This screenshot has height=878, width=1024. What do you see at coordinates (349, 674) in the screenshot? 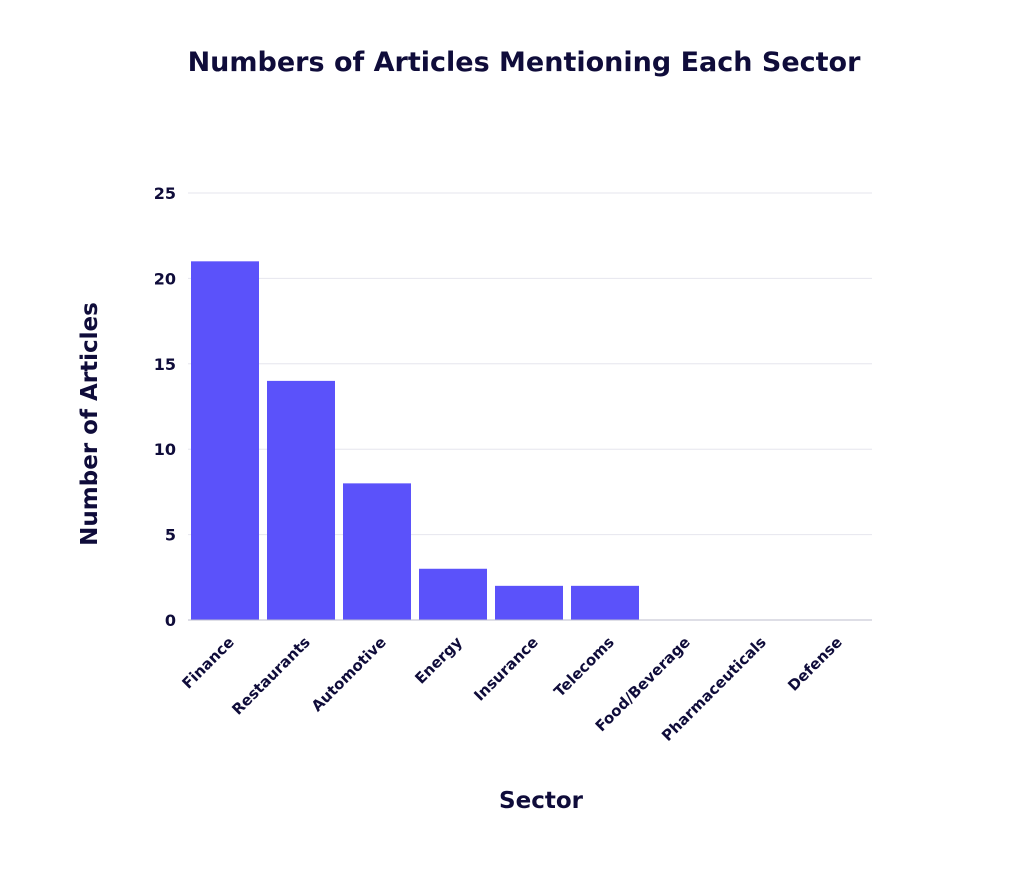
I see `x-tick-label: Automotive` at bounding box center [349, 674].